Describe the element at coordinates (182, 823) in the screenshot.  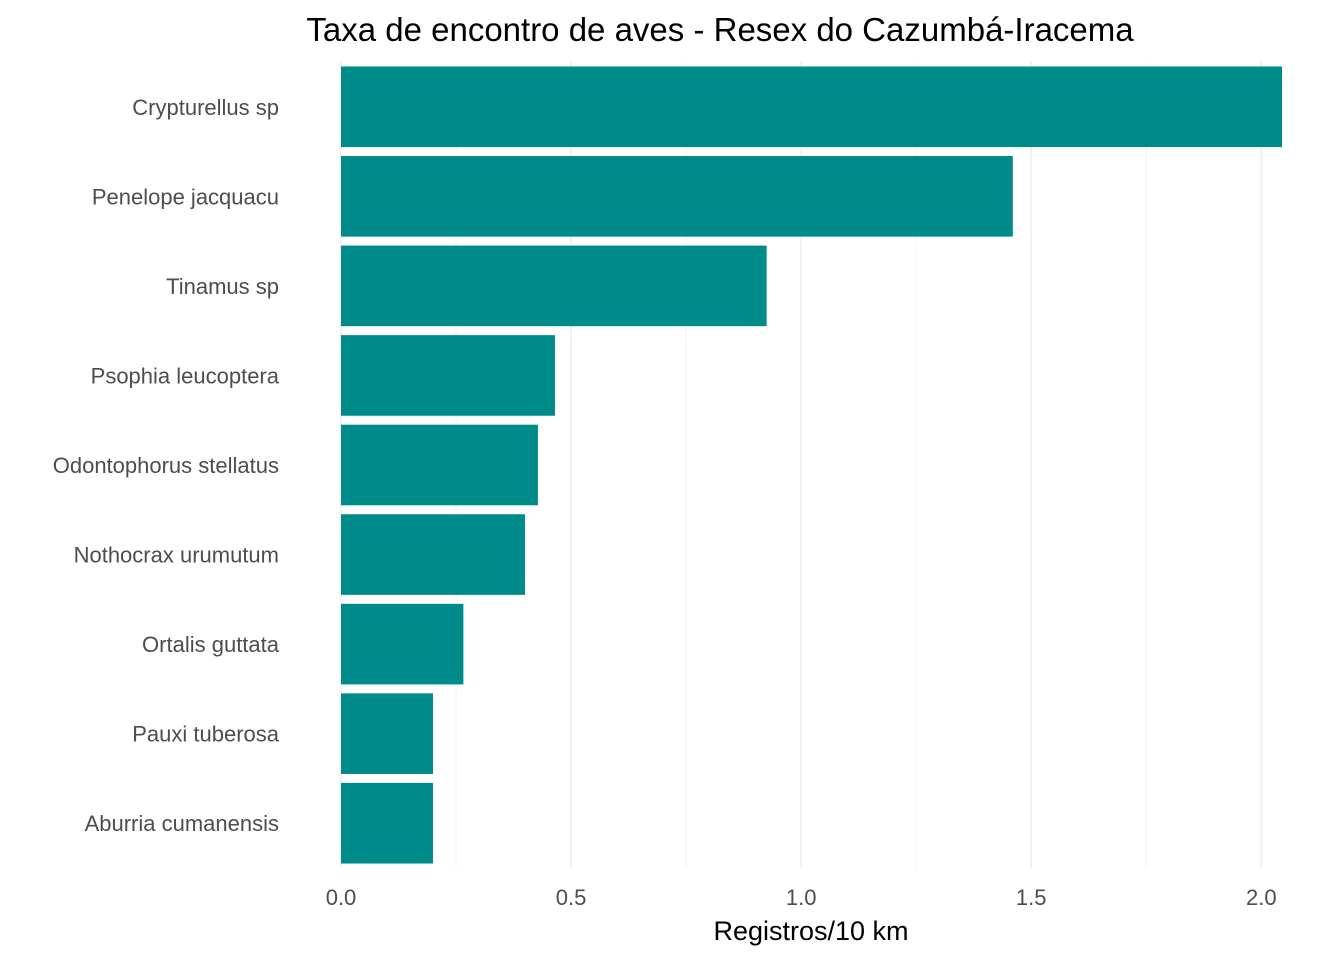
I see `category-label: Aburria cumanensis` at that location.